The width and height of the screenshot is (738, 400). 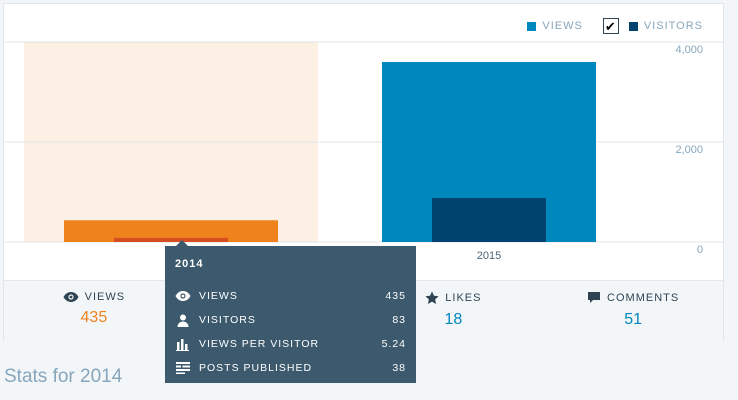 I want to click on page-title: Stats for 2014, so click(x=63, y=376).